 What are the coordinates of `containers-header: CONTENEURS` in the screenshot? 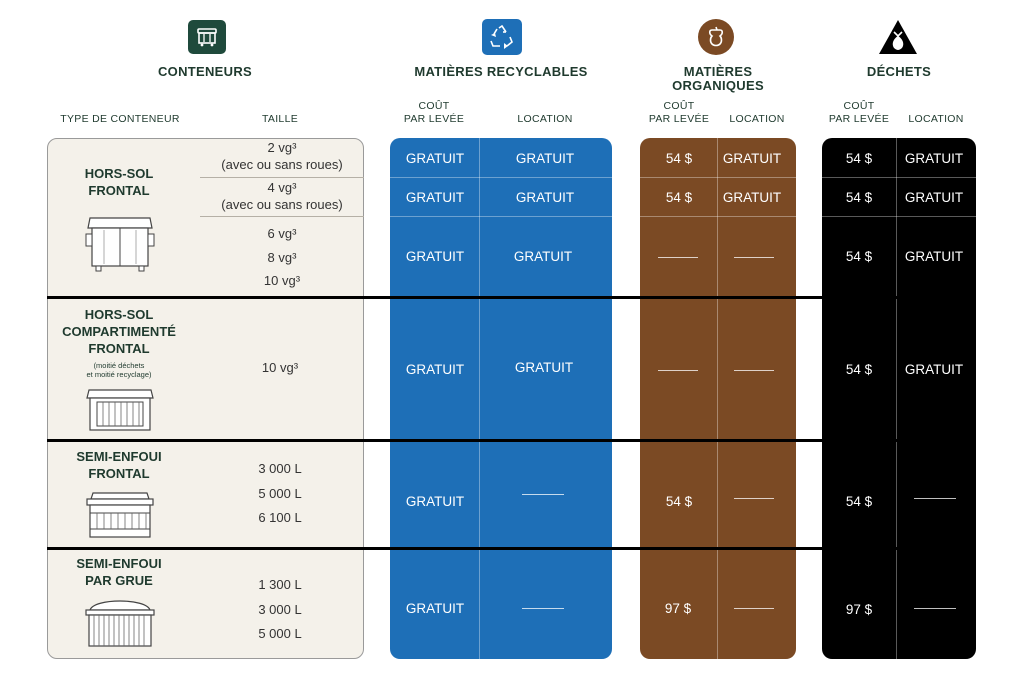 It's located at (204, 71).